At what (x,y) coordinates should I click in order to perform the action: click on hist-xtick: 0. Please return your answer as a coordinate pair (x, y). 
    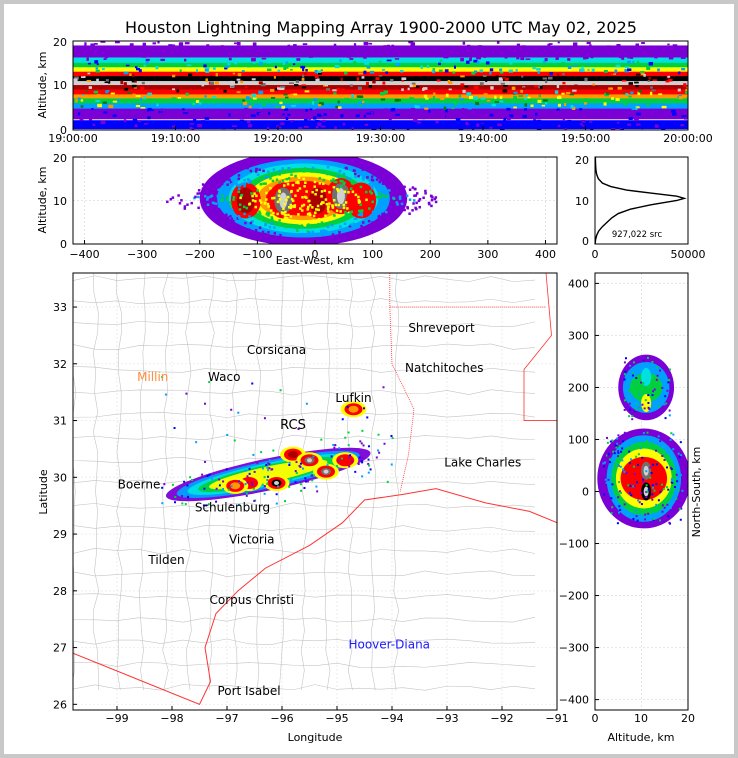
    Looking at the image, I should click on (595, 254).